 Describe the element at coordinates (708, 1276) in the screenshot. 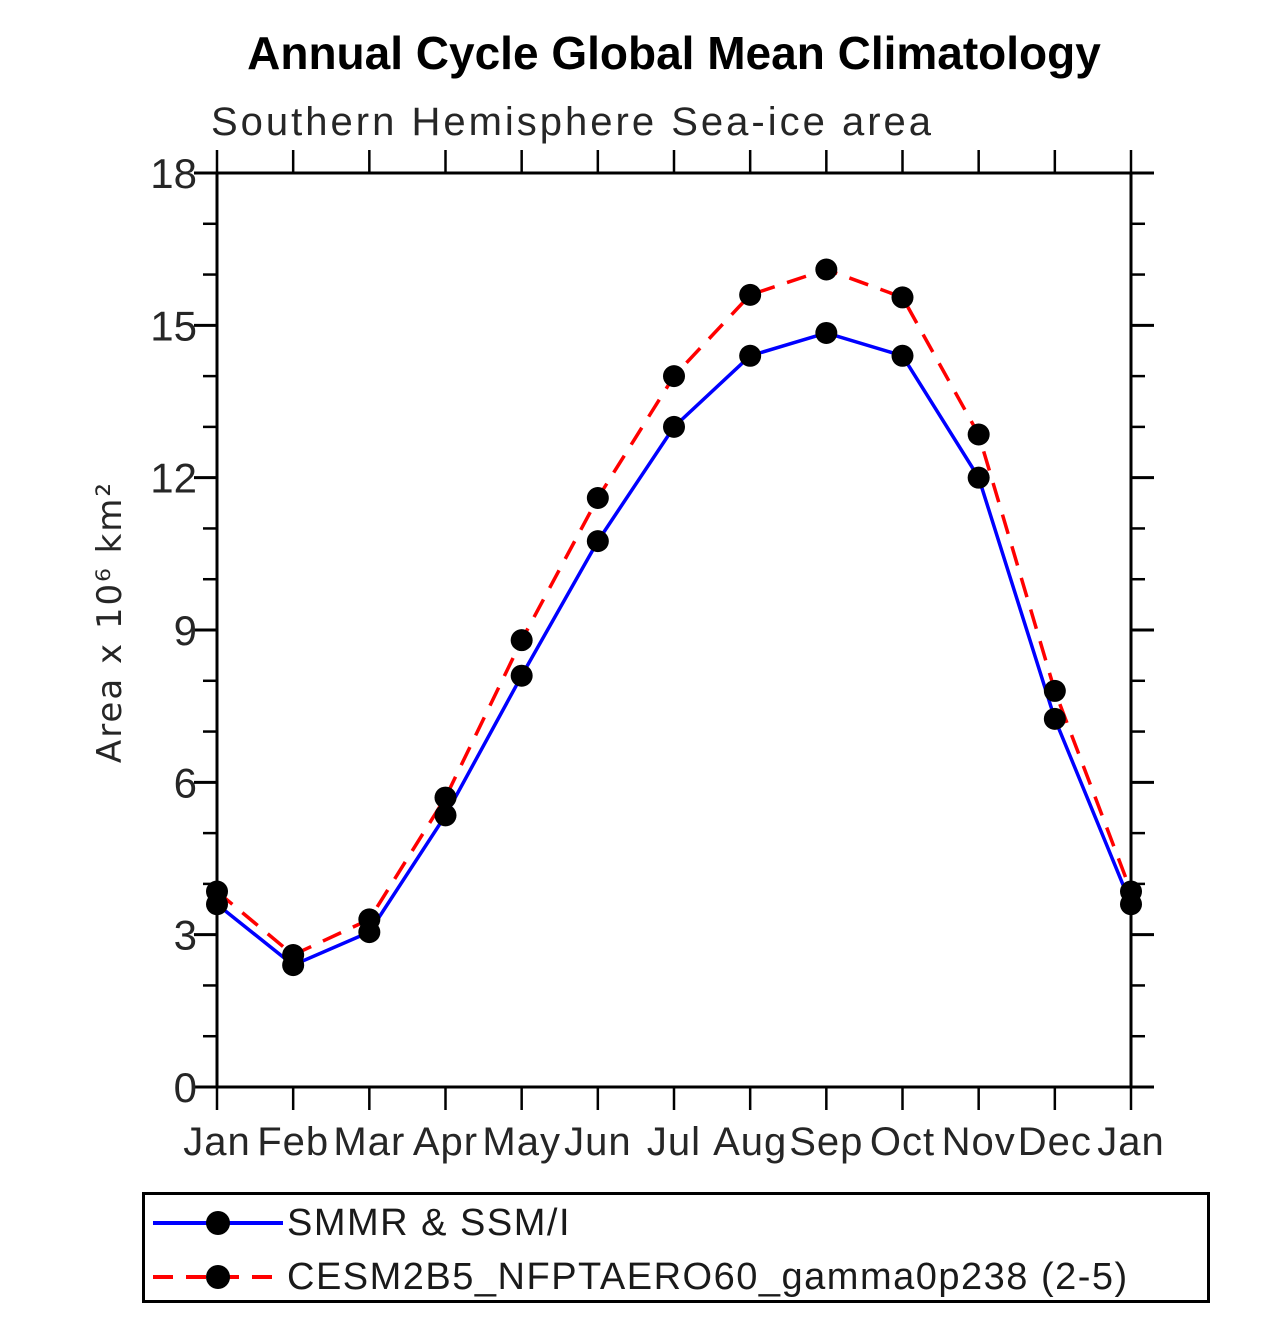

I see `legend-label-cesm: CESM2B5_NFPTAERO60_gamma0p238 (2-5)` at that location.